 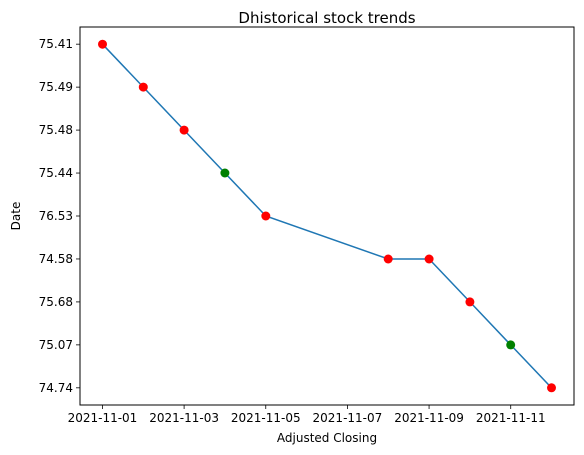 I want to click on y-tick-label: 75.48, so click(x=56, y=130).